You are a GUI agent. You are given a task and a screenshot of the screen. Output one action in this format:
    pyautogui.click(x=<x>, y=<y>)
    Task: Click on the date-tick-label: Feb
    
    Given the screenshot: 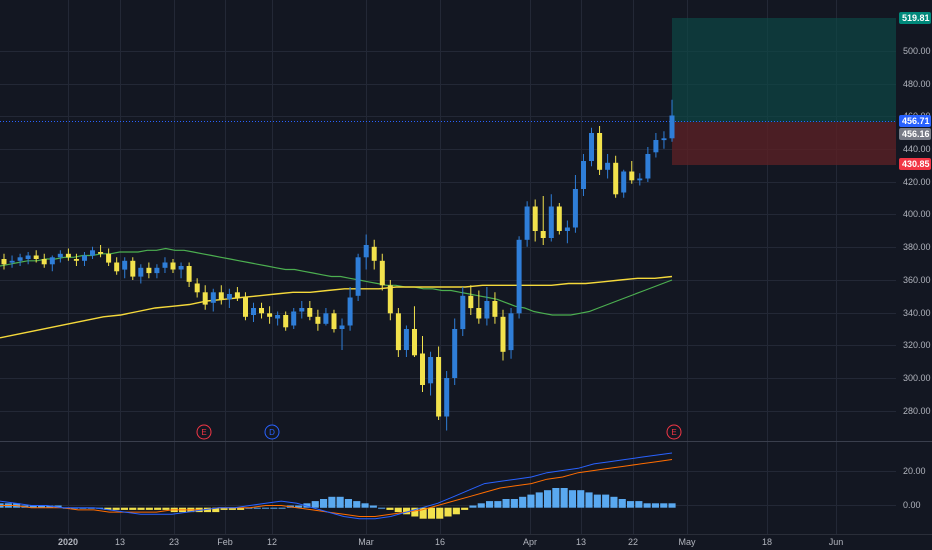 What is the action you would take?
    pyautogui.click(x=225, y=542)
    